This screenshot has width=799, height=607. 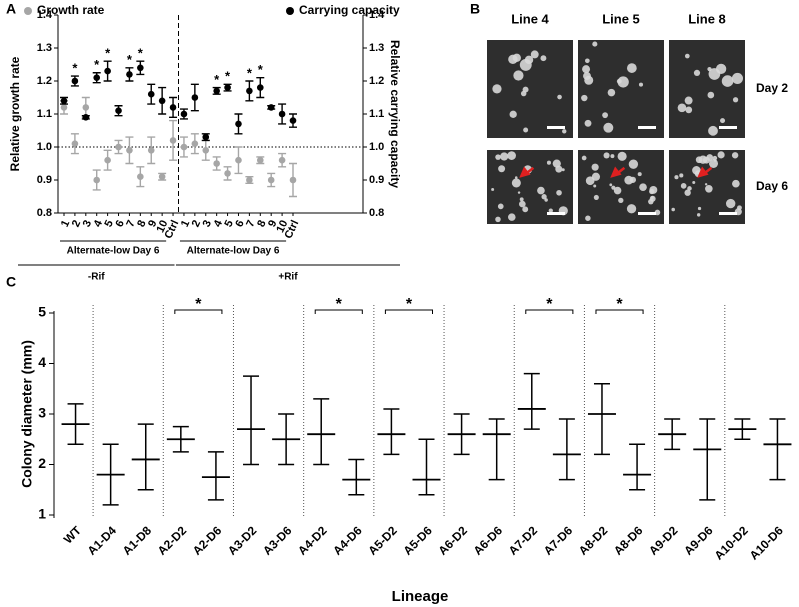 What do you see at coordinates (475, 9) in the screenshot?
I see `panel-label: B` at bounding box center [475, 9].